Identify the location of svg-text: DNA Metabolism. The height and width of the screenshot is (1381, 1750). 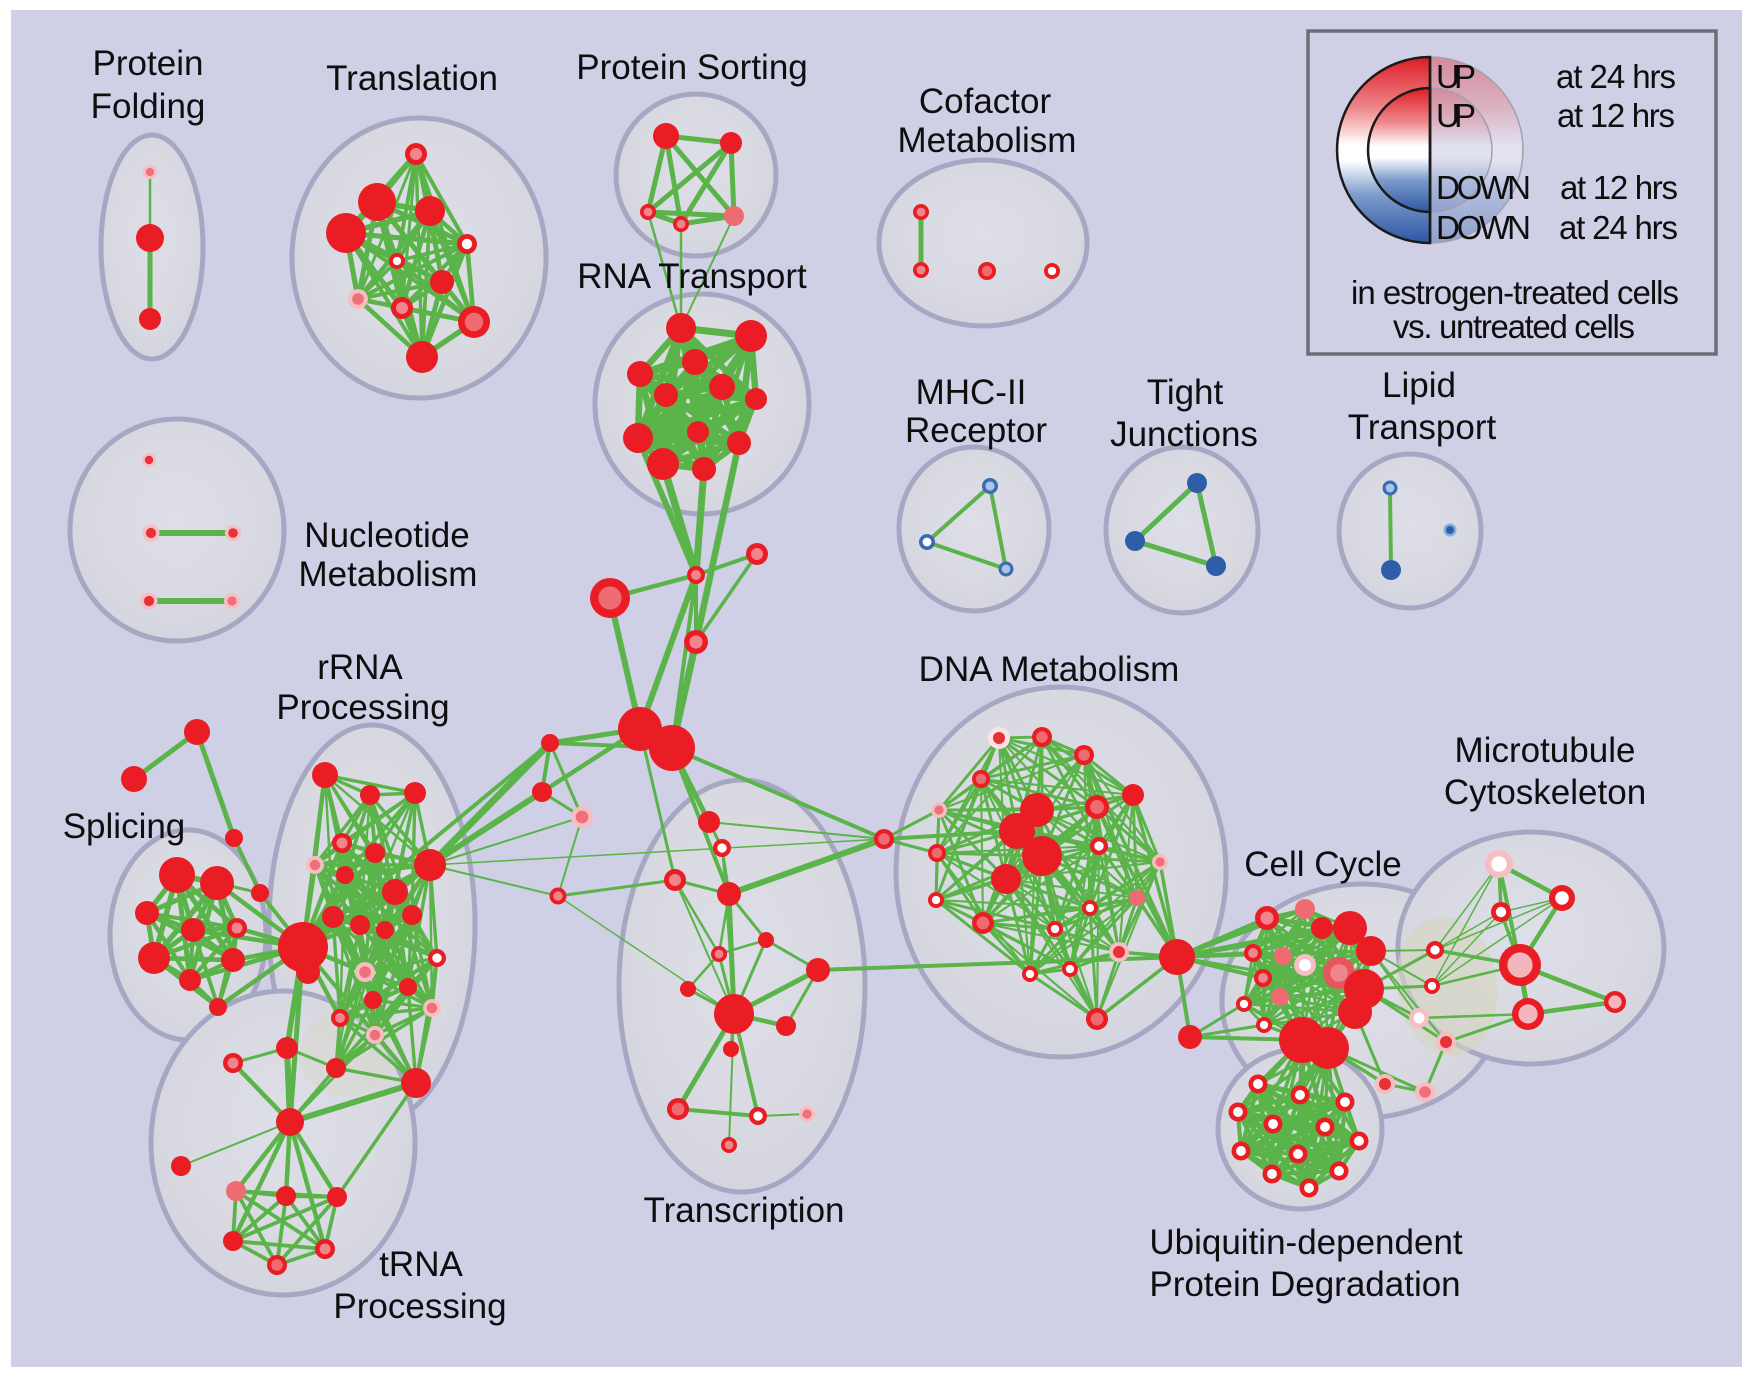
(1049, 669).